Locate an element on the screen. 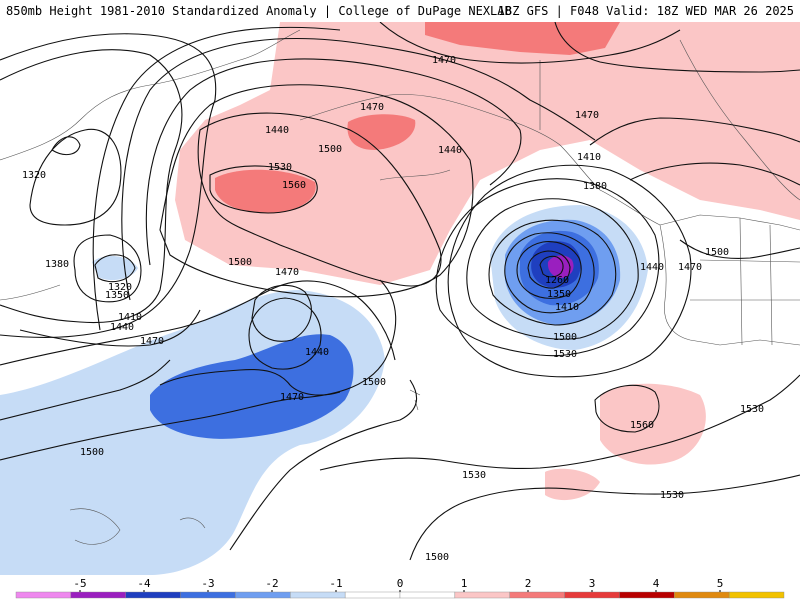  color-scale-tick-label: 0 is located at coordinates (400, 583).